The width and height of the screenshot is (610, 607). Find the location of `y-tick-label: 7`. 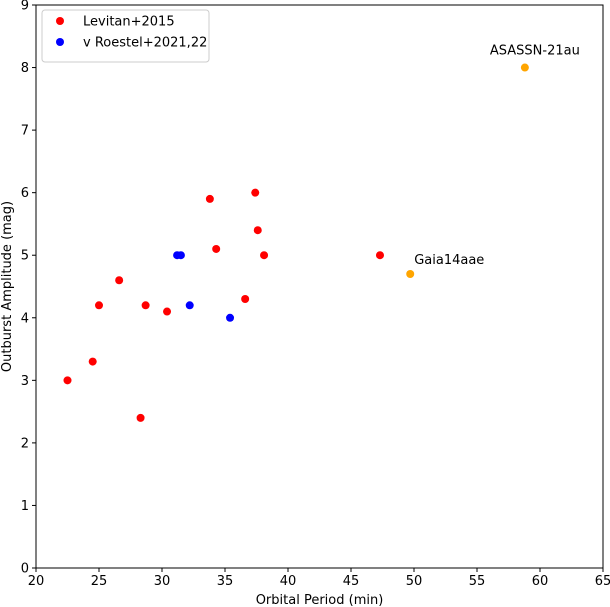

y-tick-label: 7 is located at coordinates (25, 131).